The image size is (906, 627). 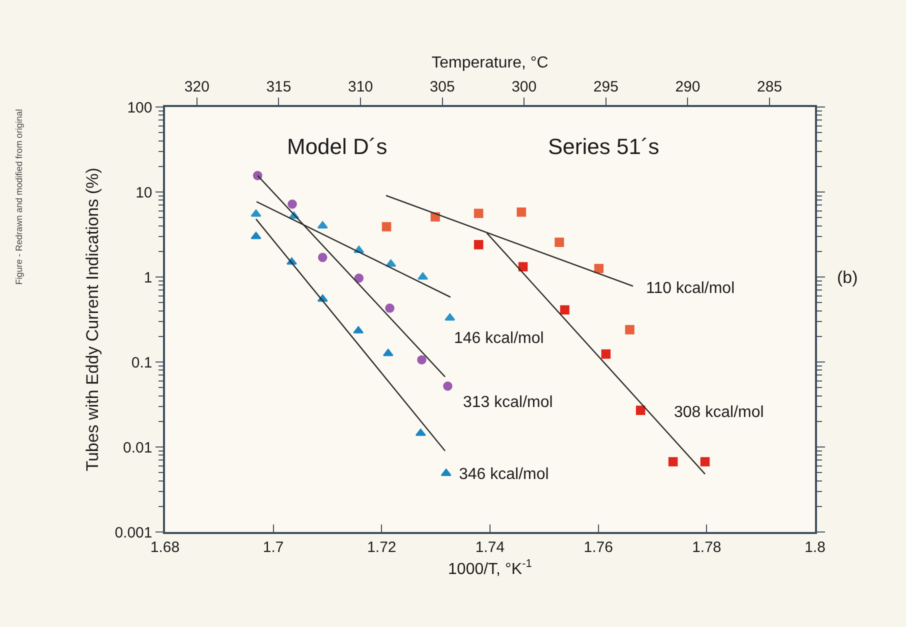 I want to click on x-tick-label: 1.72, so click(x=381, y=547).